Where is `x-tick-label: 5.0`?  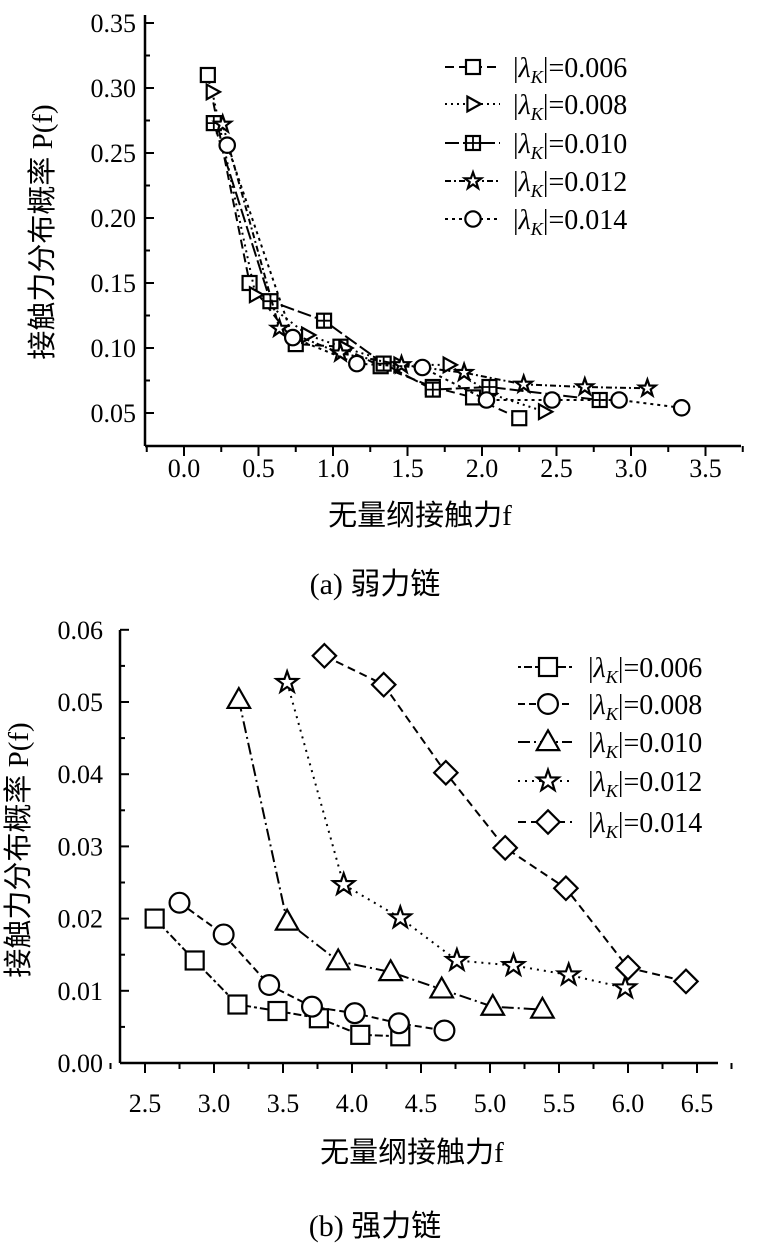 x-tick-label: 5.0 is located at coordinates (490, 1103).